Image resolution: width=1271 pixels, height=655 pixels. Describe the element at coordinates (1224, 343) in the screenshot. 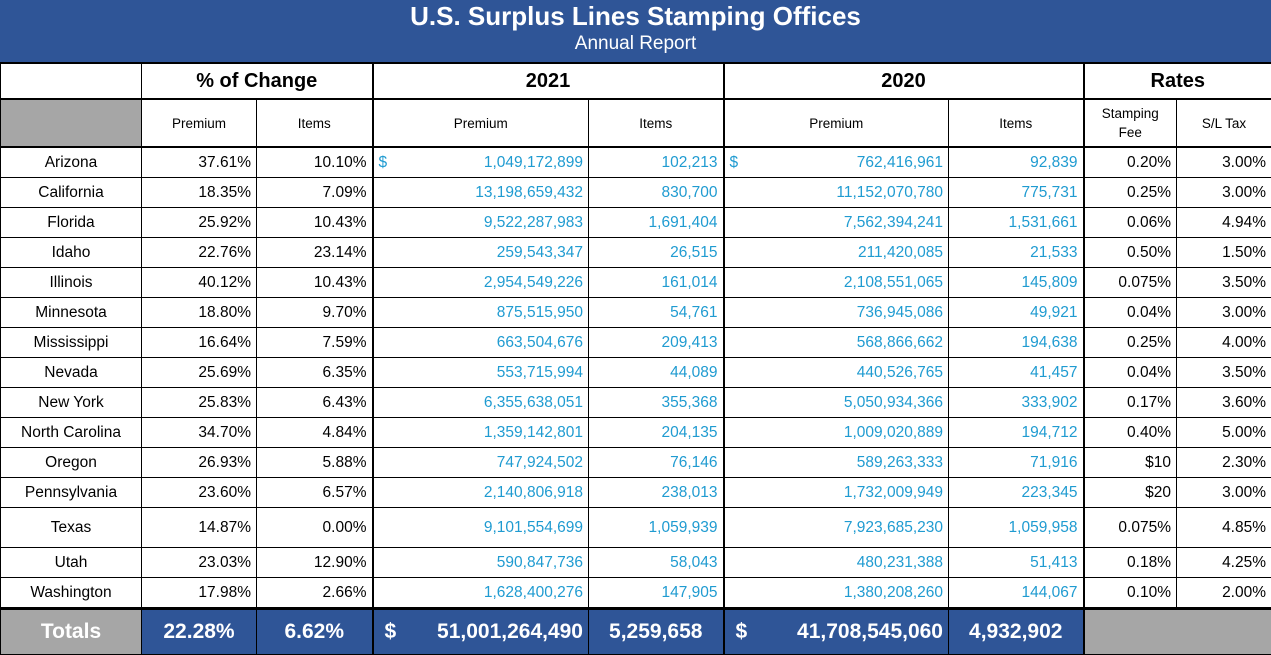

I see `sl-tax-cell: 4.00%` at that location.